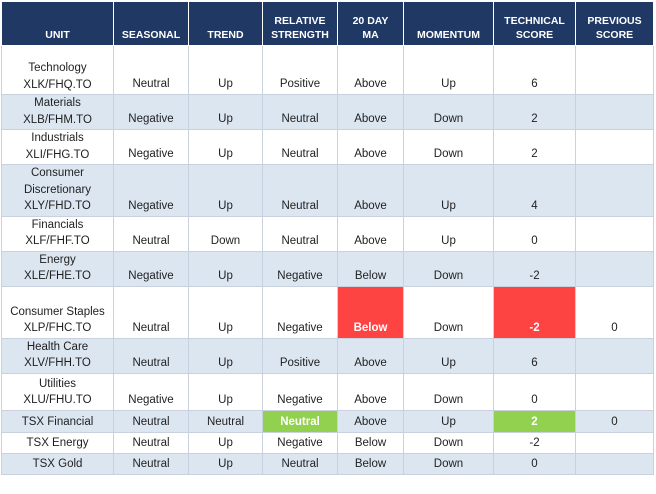 This screenshot has height=494, width=656. Describe the element at coordinates (57, 233) in the screenshot. I see `unit-cell: Financials XLF/FHF.TO` at that location.